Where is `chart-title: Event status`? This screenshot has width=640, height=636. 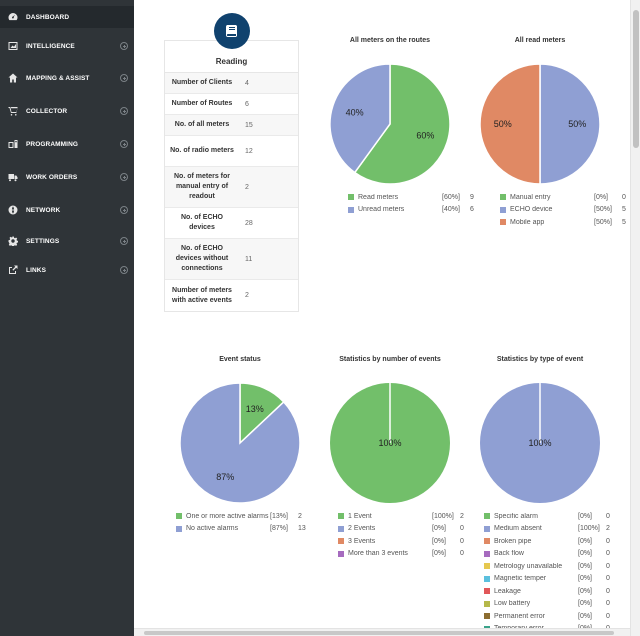 chart-title: Event status is located at coordinates (240, 359).